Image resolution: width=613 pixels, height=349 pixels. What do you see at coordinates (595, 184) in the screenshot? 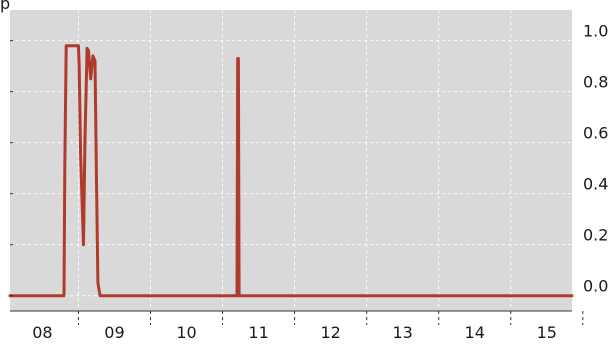
I see `y-tick-label: 0.4` at bounding box center [595, 184].